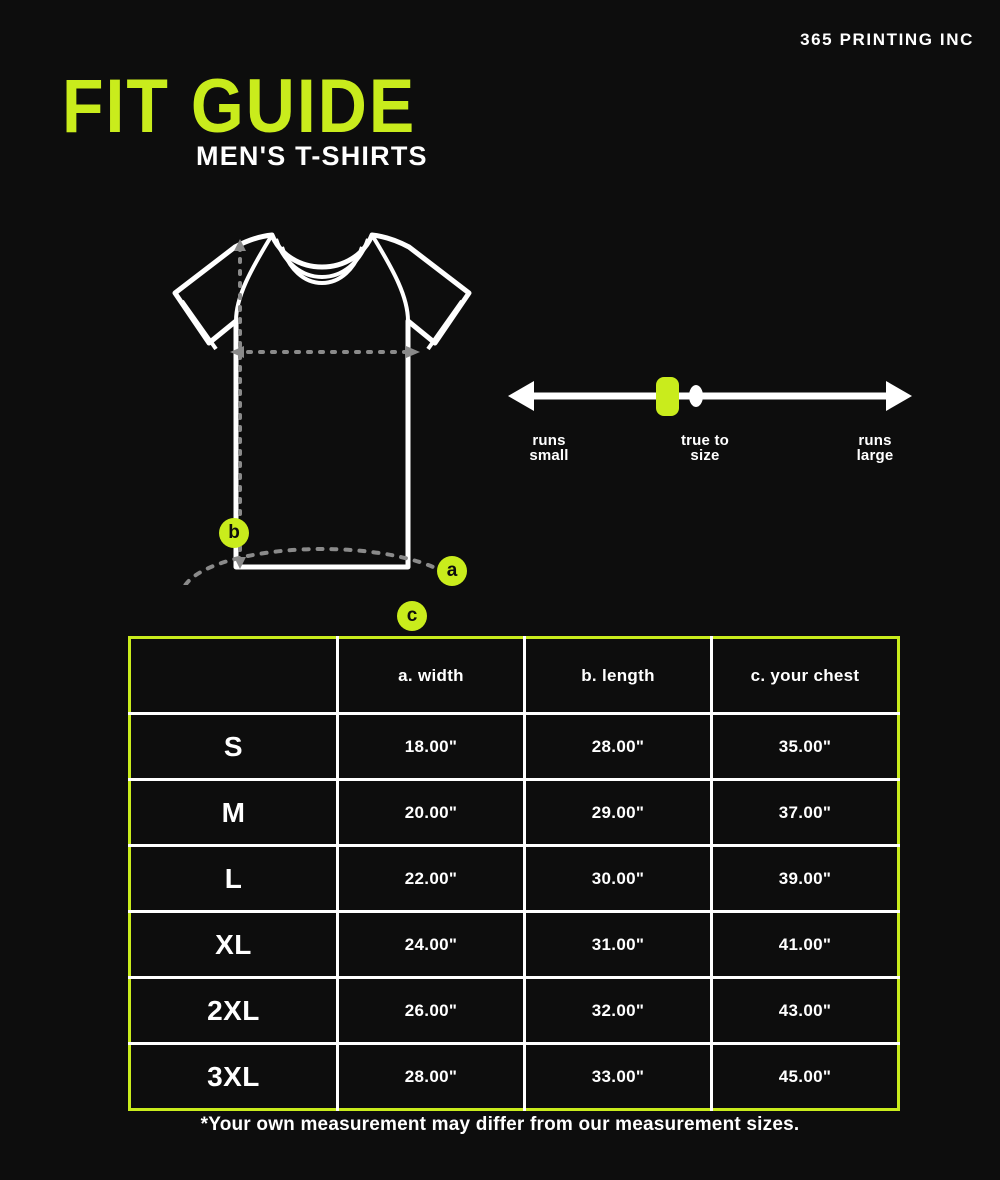 The image size is (1000, 1180). Describe the element at coordinates (710, 423) in the screenshot. I see `fit-scale: runs small true to size runs large` at that location.